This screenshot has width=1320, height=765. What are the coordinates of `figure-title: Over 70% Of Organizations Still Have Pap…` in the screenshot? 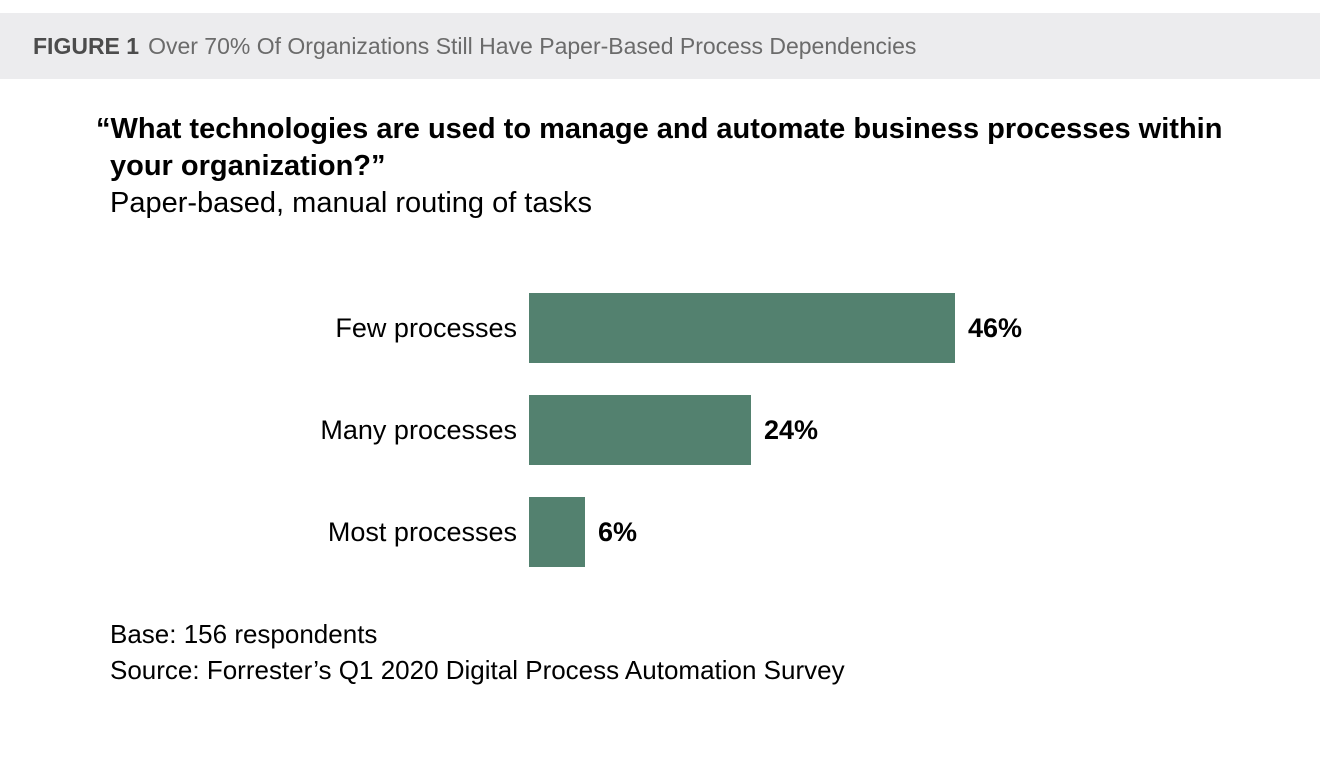 It's located at (532, 45).